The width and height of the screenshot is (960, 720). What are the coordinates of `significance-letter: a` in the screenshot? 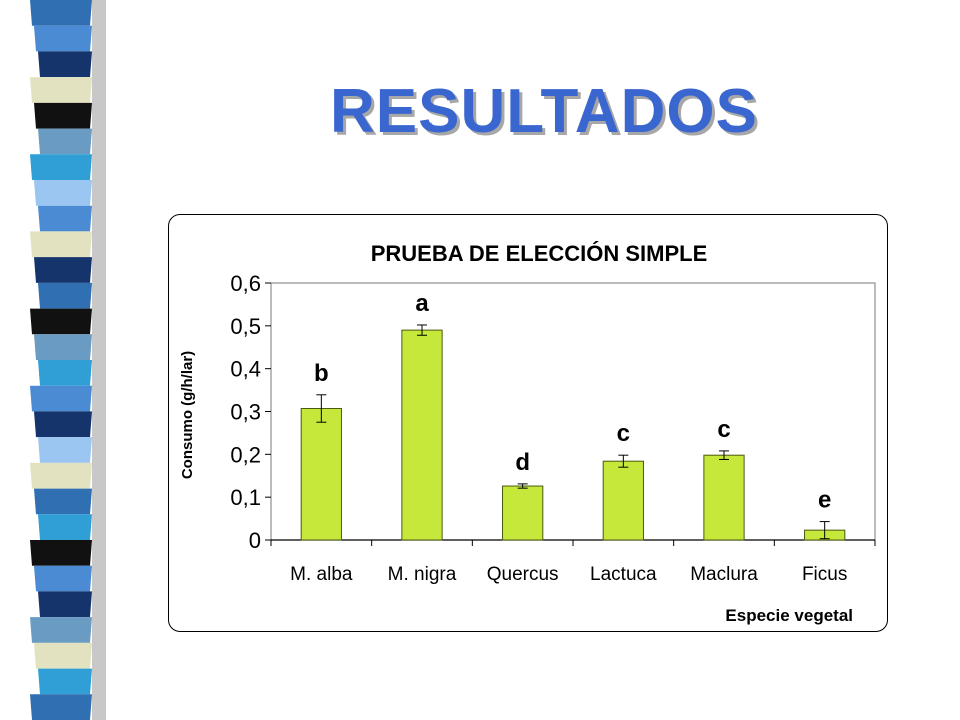 It's located at (422, 303).